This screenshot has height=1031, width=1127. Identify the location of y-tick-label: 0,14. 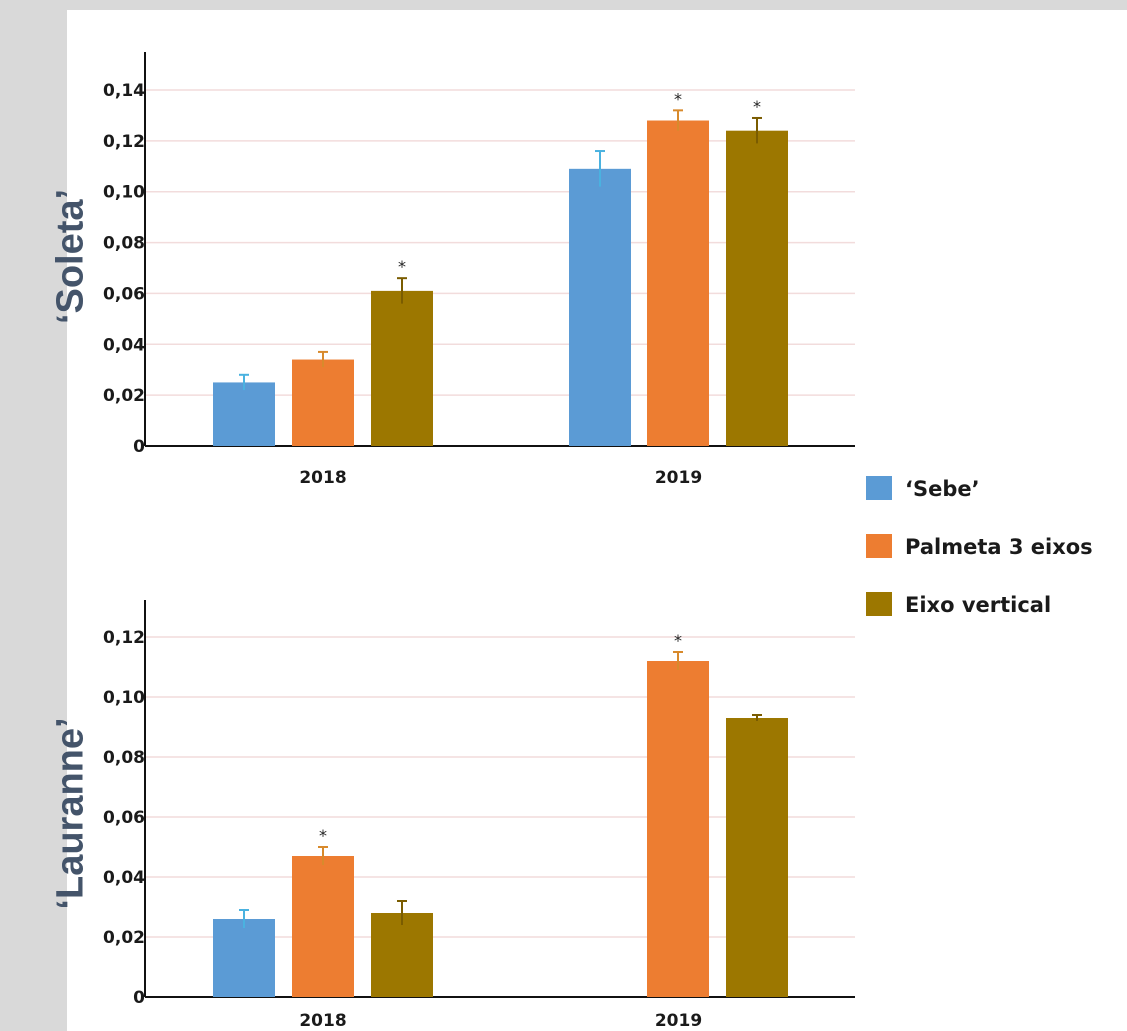
(124, 91).